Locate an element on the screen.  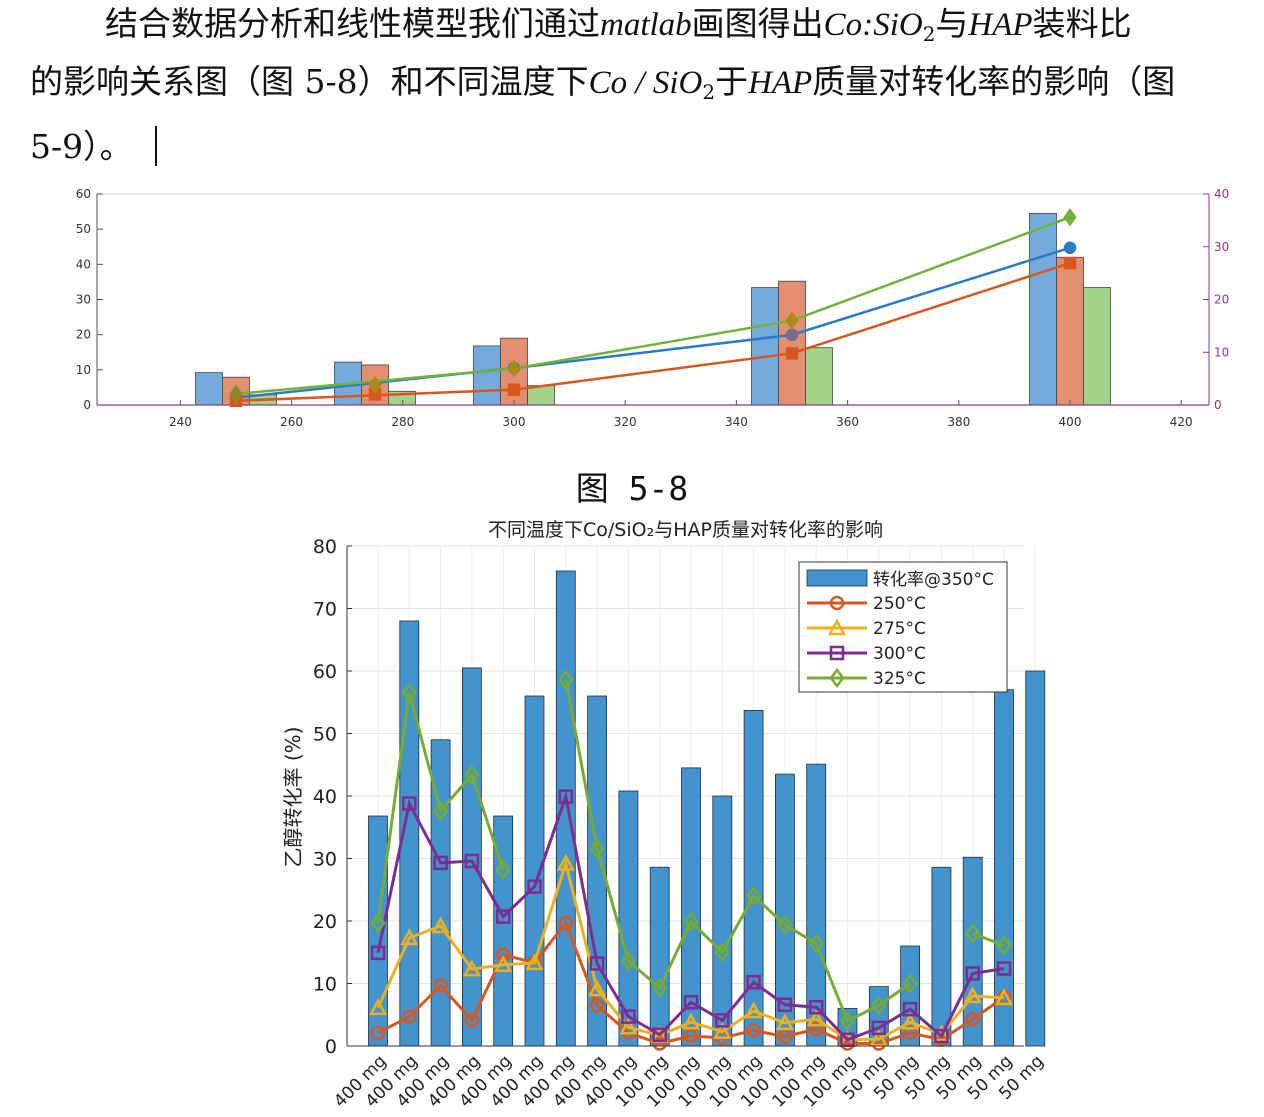
y-axis-label: 乙醇转化率 (%) is located at coordinates (293, 797).